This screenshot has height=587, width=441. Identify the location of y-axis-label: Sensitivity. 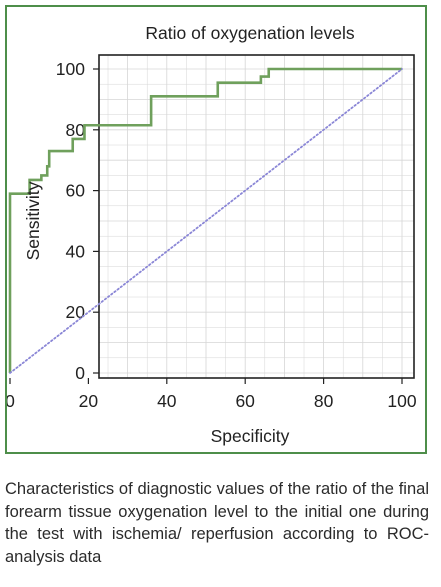
(33, 220).